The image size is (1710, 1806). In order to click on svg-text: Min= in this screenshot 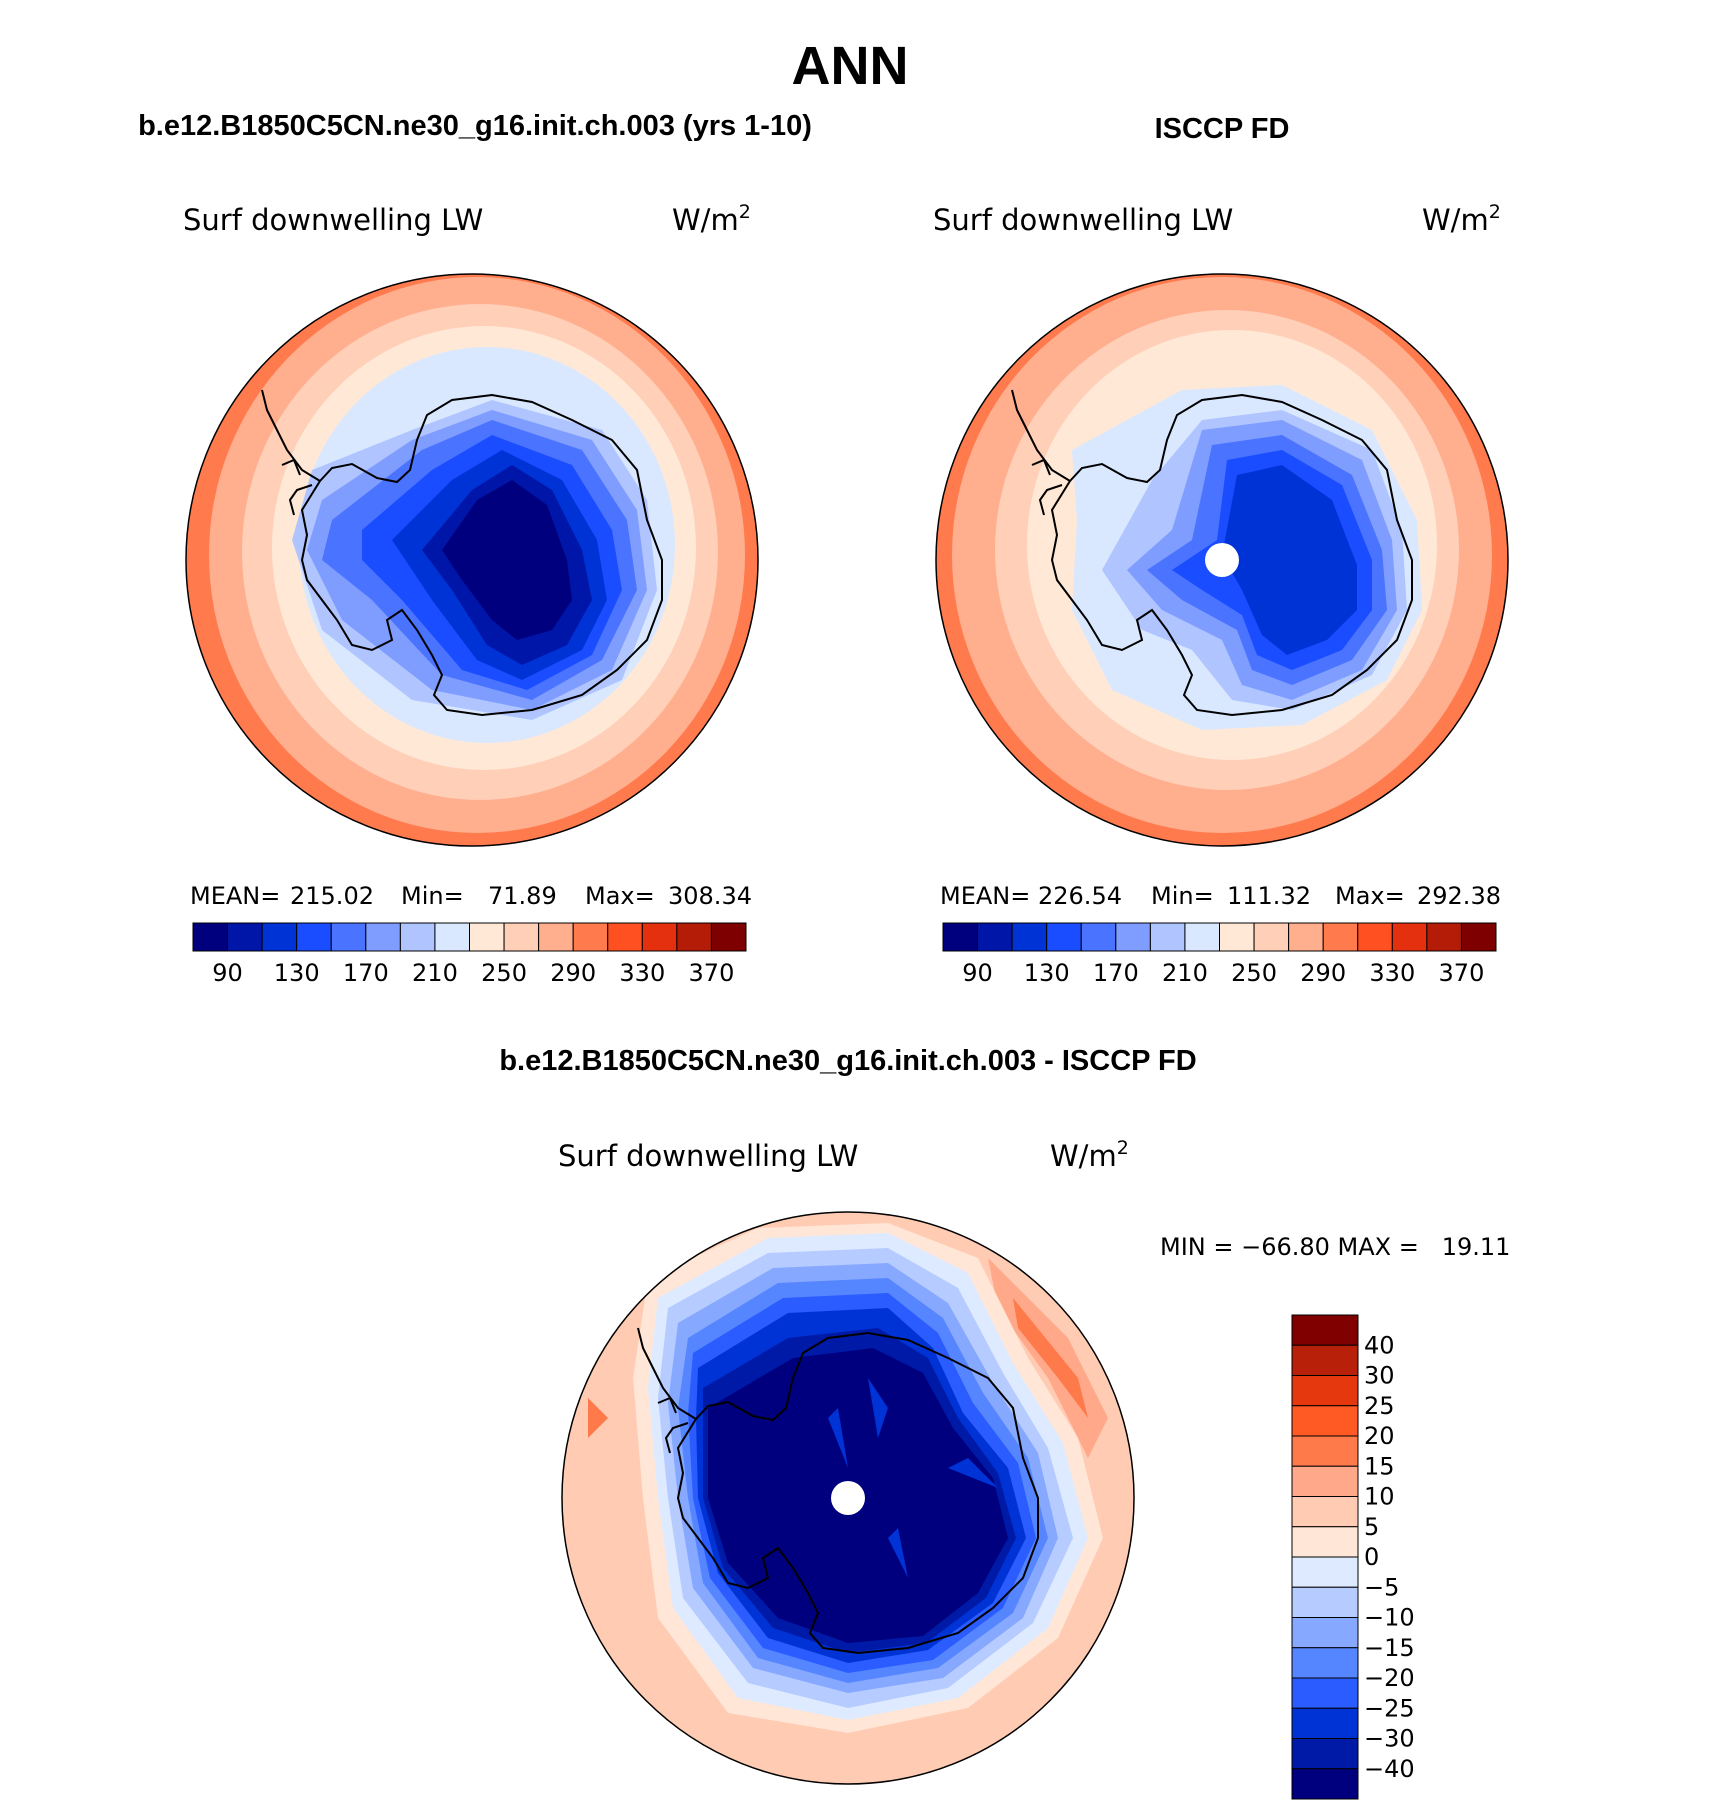, I will do `click(1182, 896)`.